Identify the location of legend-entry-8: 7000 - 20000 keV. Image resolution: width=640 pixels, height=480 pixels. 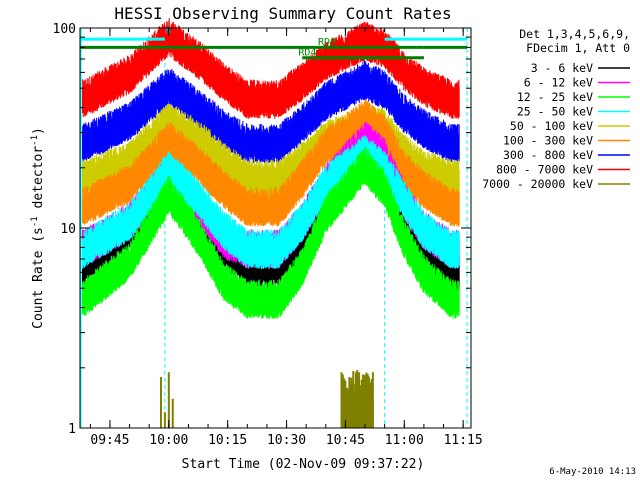
(537, 184).